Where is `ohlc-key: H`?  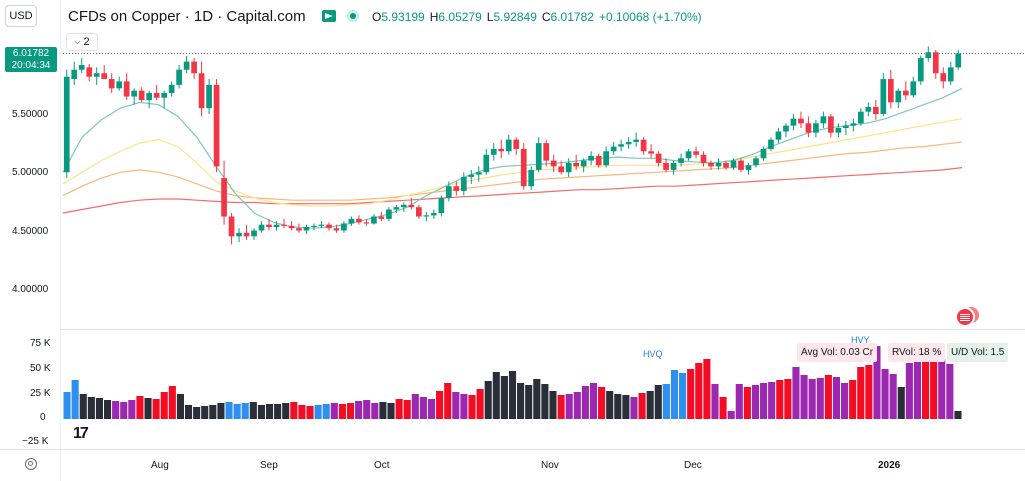 ohlc-key: H is located at coordinates (434, 17).